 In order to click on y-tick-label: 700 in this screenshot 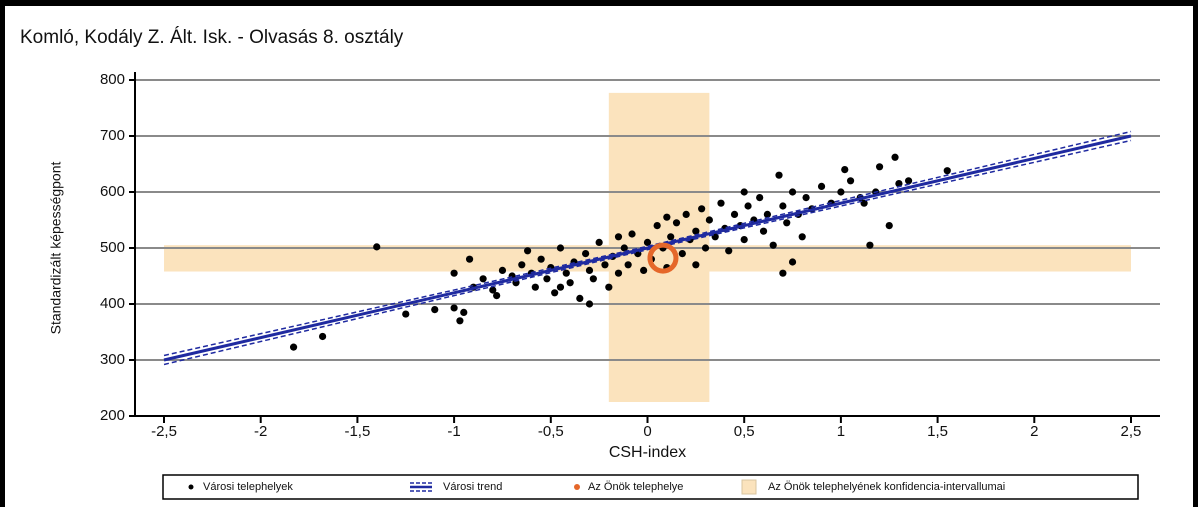, I will do `click(112, 135)`.